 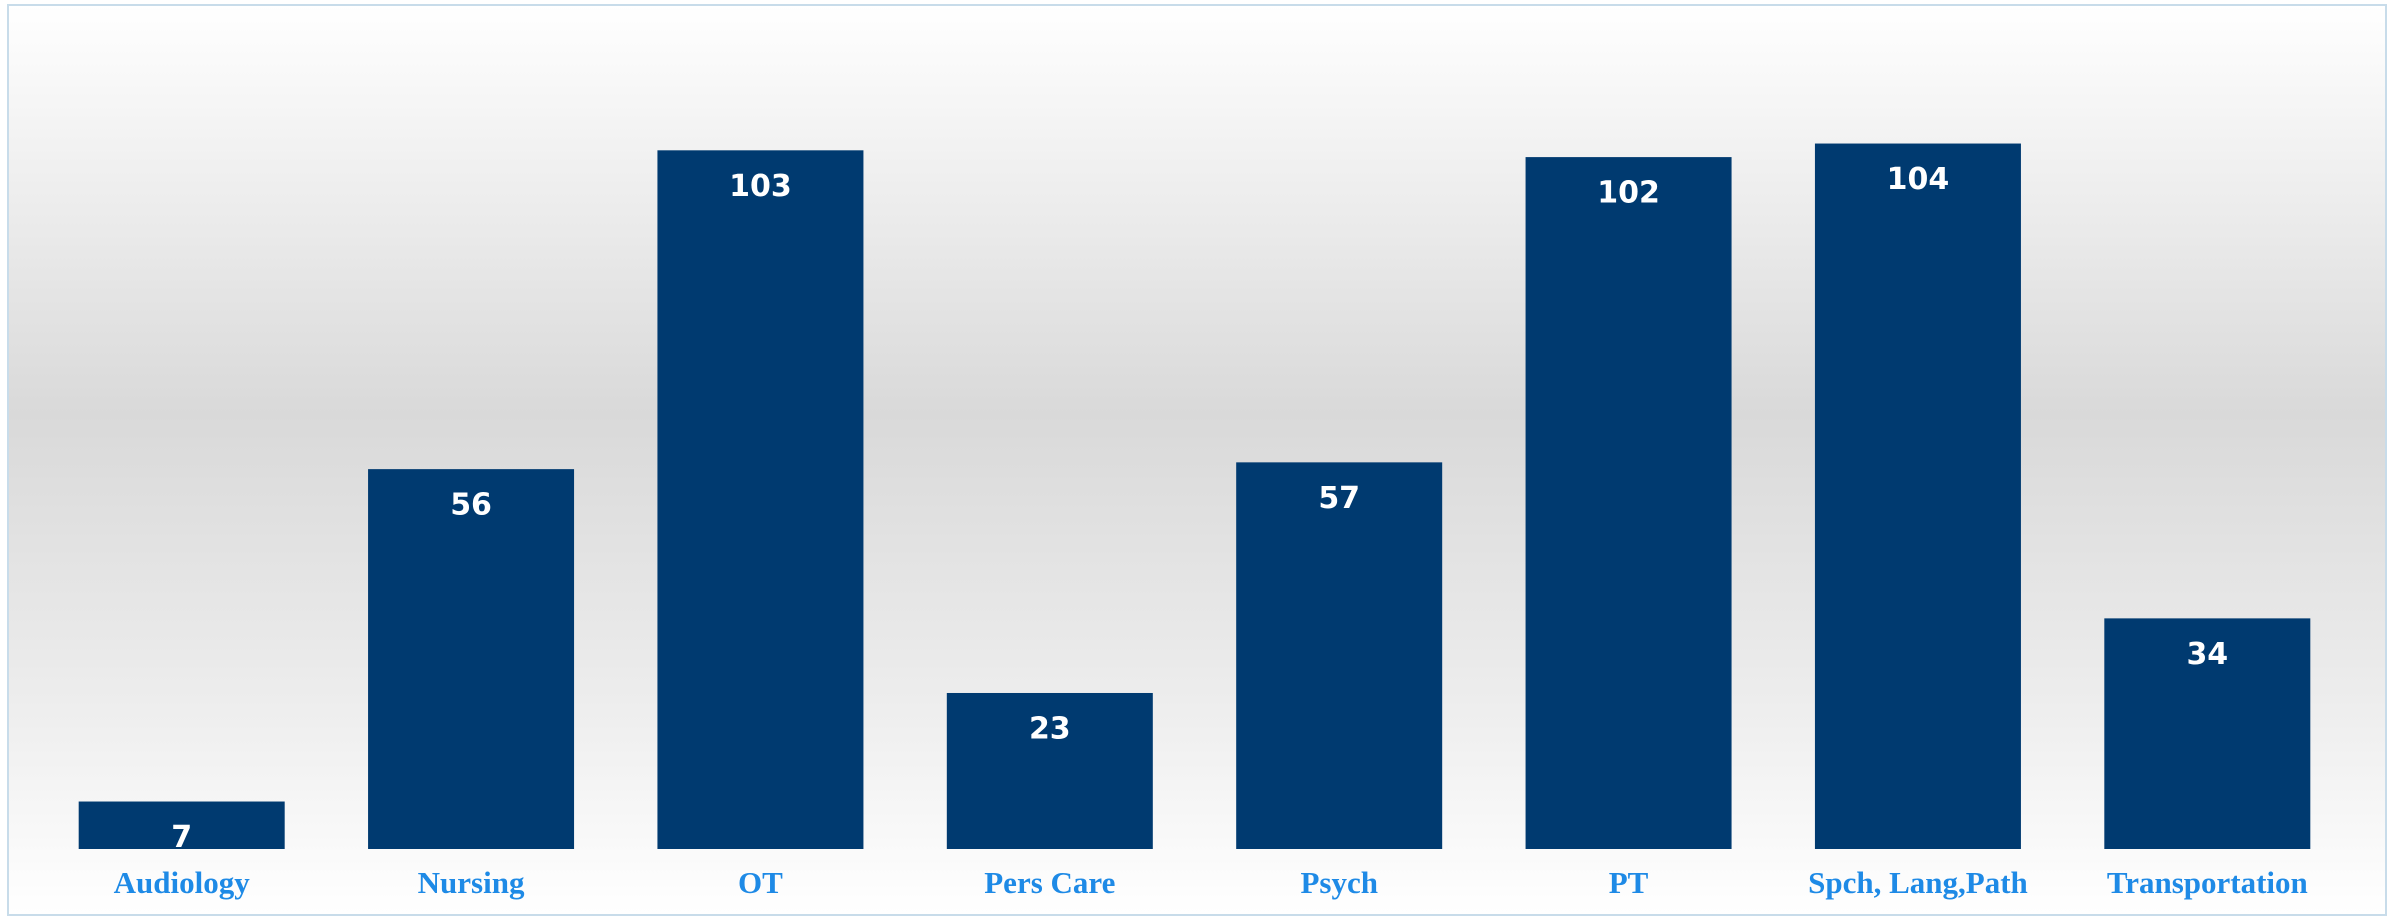 What do you see at coordinates (1339, 882) in the screenshot?
I see `x-tick-label: Psych` at bounding box center [1339, 882].